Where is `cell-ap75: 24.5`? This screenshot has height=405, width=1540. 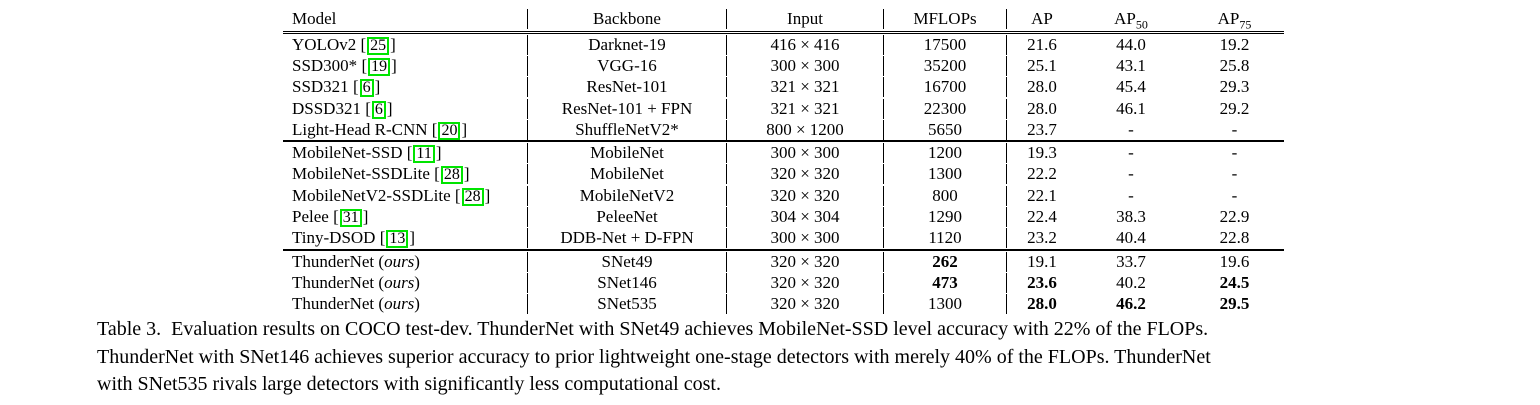 cell-ap75: 24.5 is located at coordinates (1234, 282).